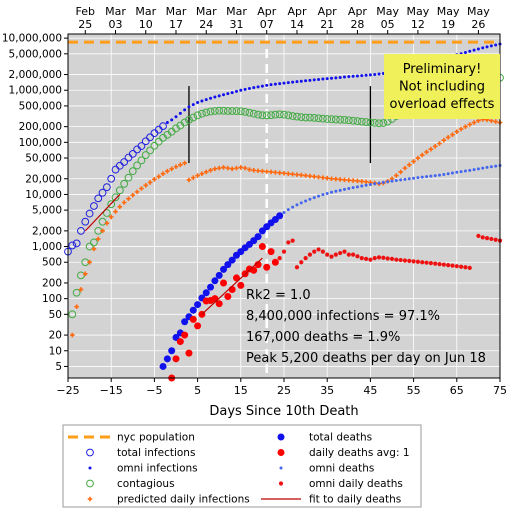 The width and height of the screenshot is (512, 512). Describe the element at coordinates (146, 484) in the screenshot. I see `legend-label: contagious` at that location.